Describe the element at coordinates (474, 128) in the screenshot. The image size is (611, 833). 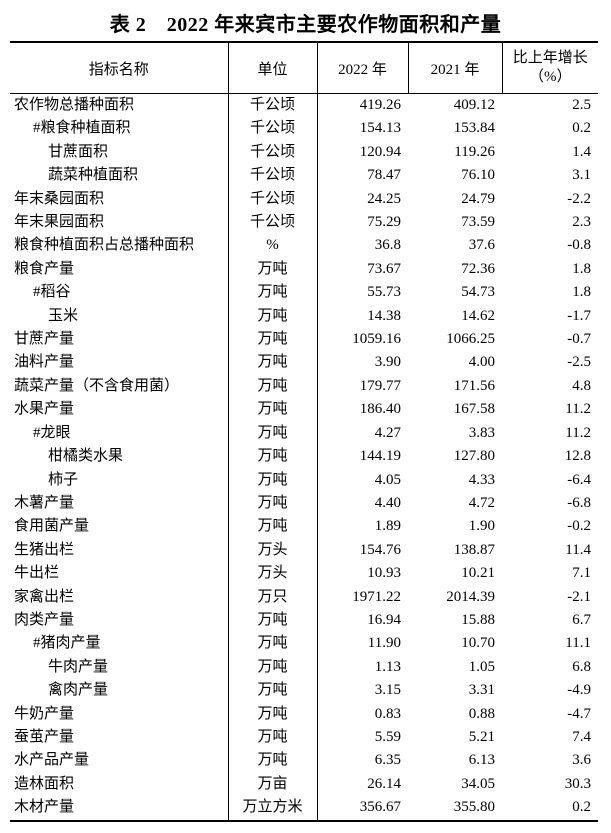
I see `value-2021-cell: 153.84` at that location.